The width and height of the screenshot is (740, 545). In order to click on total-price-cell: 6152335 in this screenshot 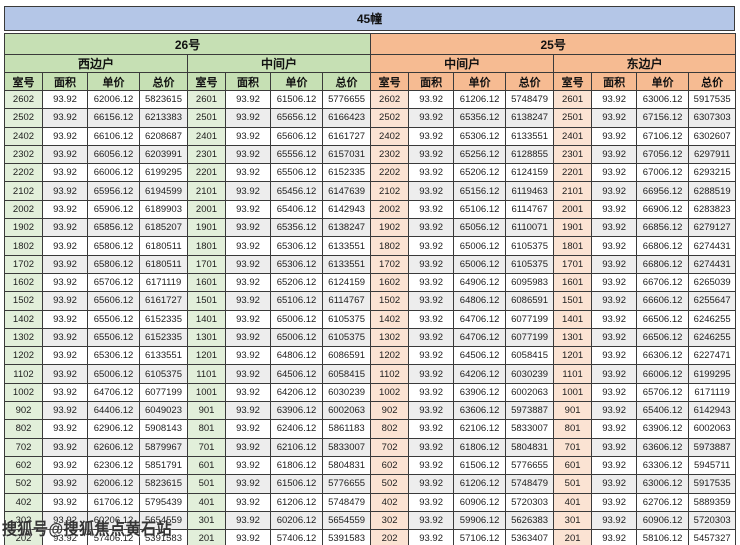, I will do `click(163, 319)`.